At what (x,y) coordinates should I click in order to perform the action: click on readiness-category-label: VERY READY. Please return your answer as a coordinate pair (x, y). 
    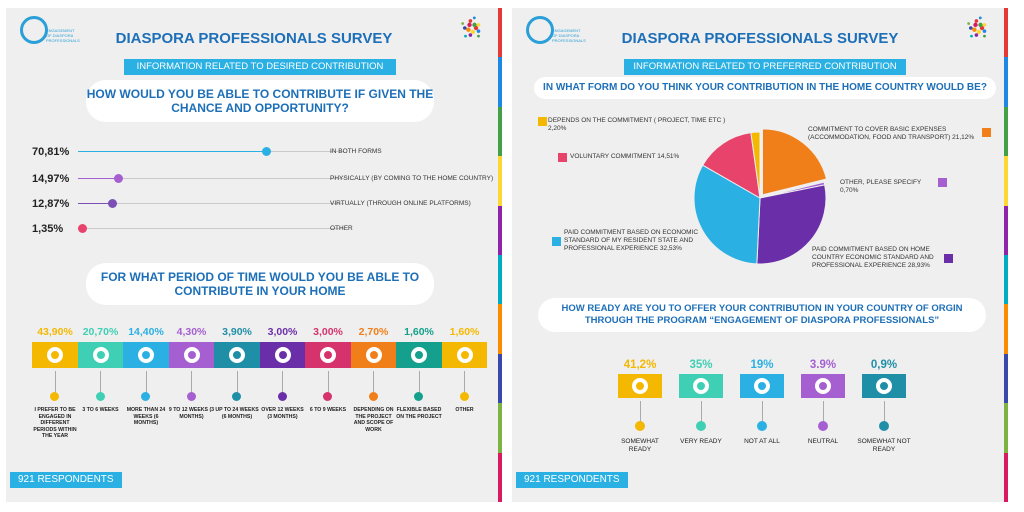
    Looking at the image, I should click on (701, 441).